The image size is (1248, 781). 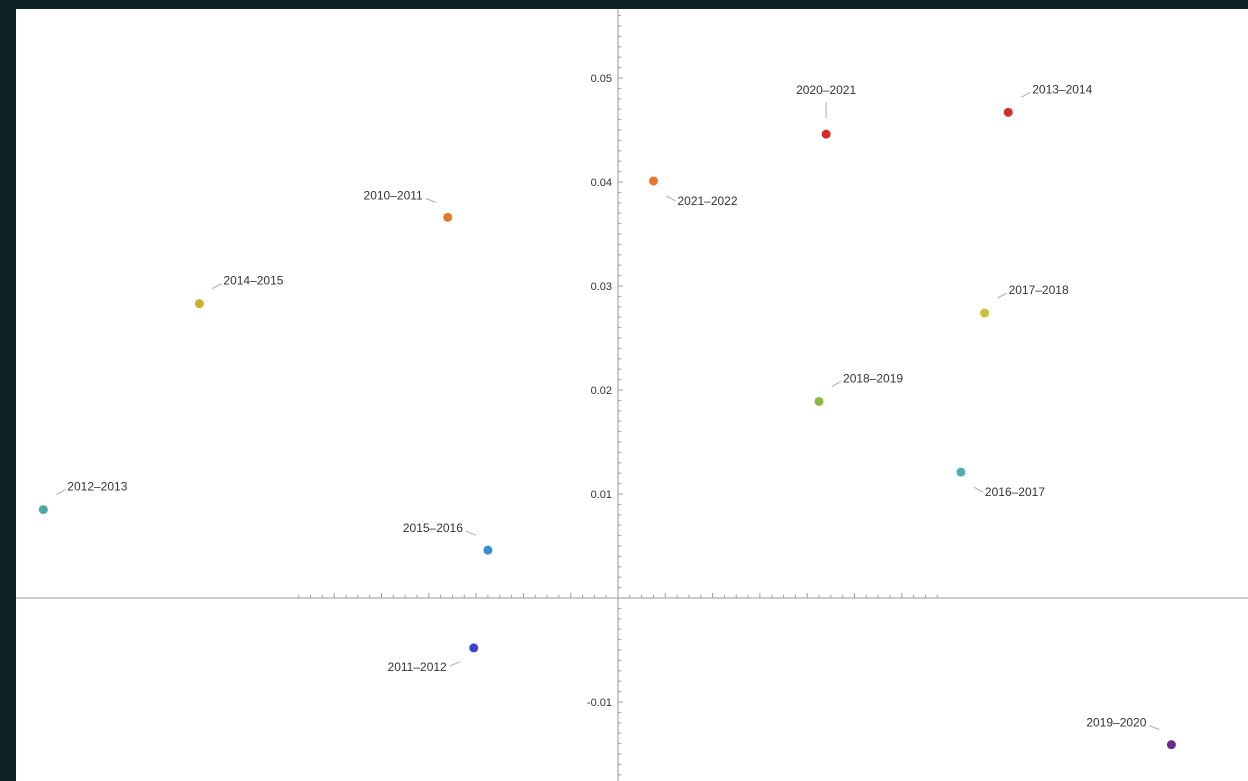 I want to click on y-tick-label: 0.03, so click(x=601, y=287).